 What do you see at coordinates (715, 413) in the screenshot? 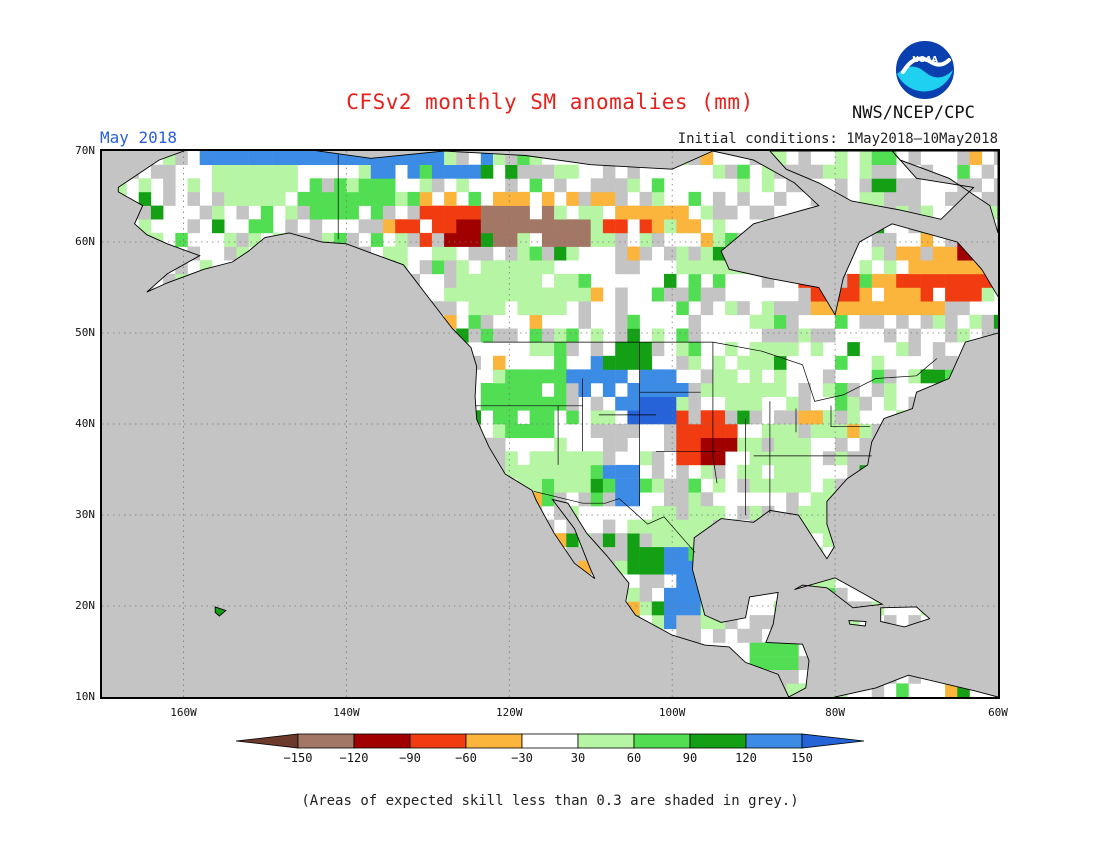
I see `political-border` at bounding box center [715, 413].